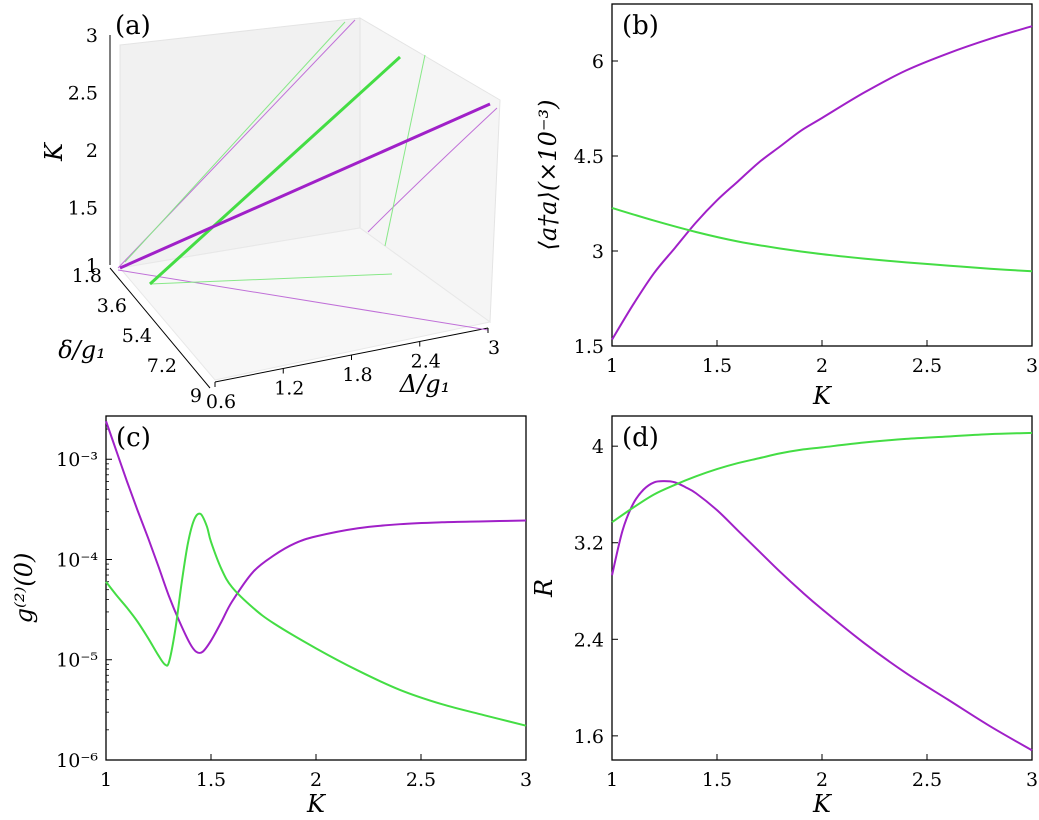 This screenshot has width=1039, height=820. I want to click on panel-b-xtick-label: 1, so click(612, 366).